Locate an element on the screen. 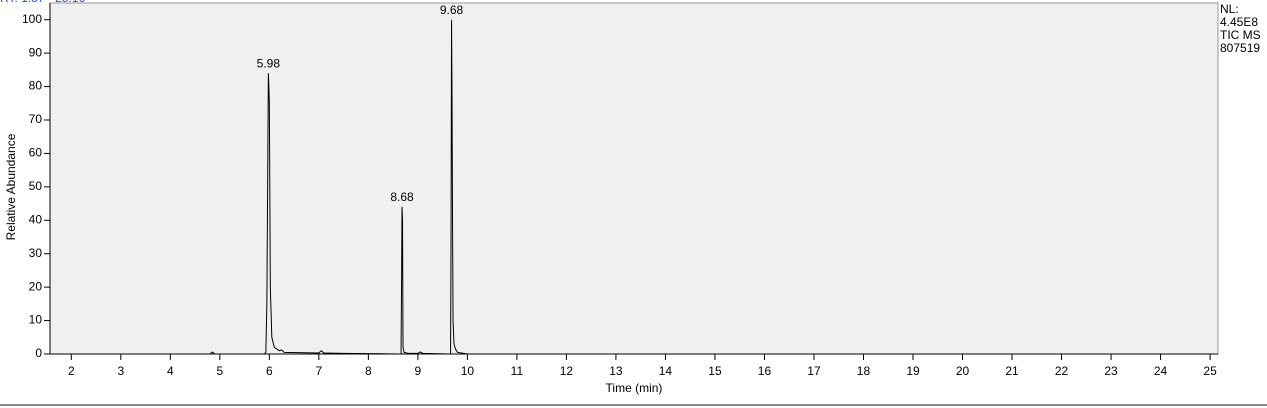 This screenshot has height=408, width=1267. x-tick-label: 20 is located at coordinates (963, 371).